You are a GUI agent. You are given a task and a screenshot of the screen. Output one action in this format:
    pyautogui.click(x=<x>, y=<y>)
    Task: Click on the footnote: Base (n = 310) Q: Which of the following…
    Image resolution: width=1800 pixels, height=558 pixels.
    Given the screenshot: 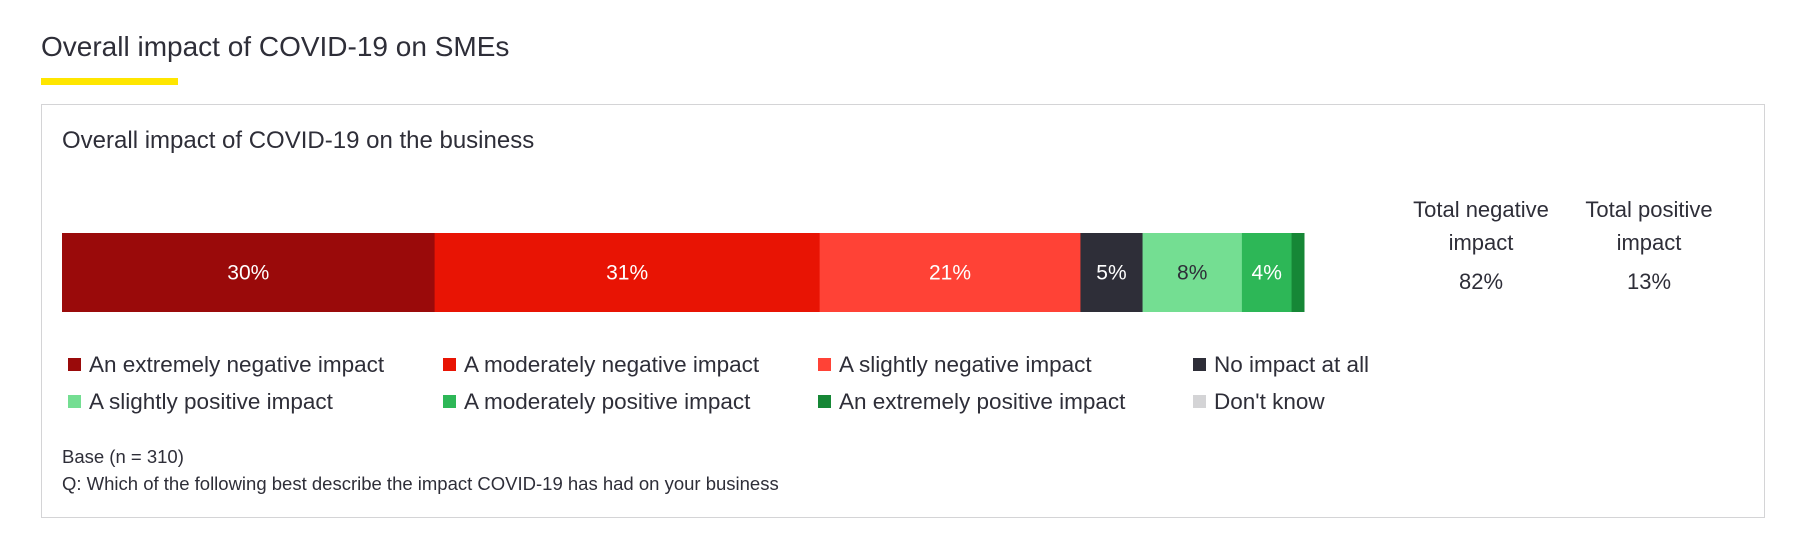 What is the action you would take?
    pyautogui.click(x=420, y=470)
    